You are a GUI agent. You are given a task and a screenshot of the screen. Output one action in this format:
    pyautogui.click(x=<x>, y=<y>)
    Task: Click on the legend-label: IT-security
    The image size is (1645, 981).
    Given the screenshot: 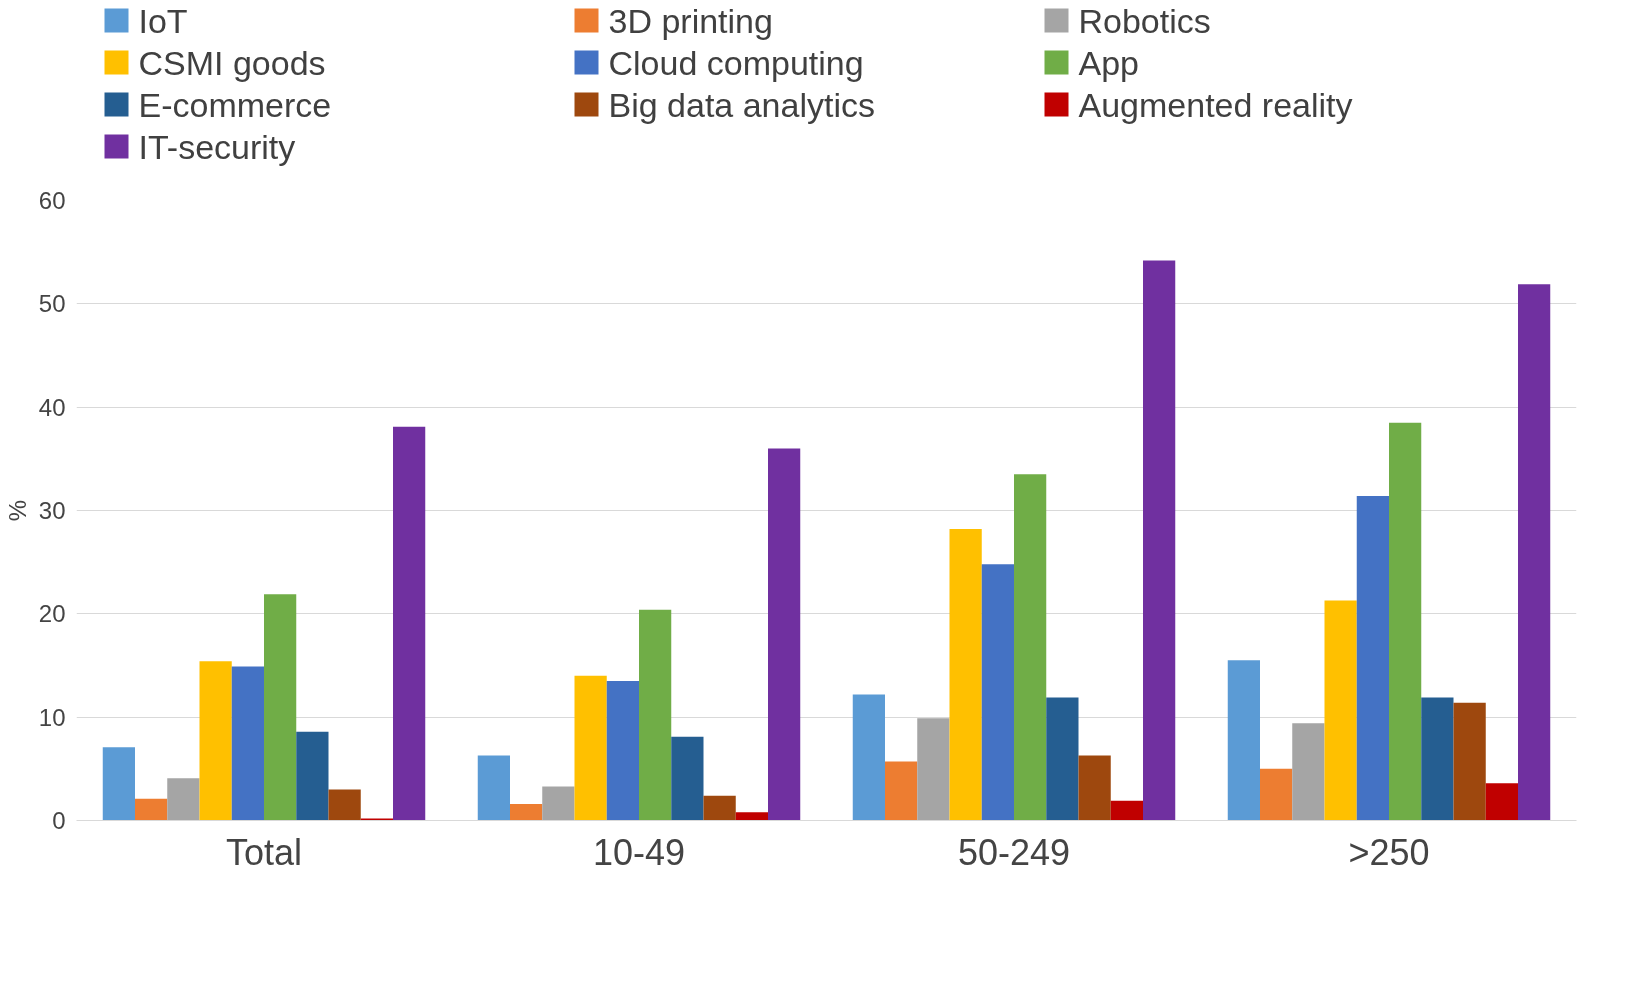 What is the action you would take?
    pyautogui.click(x=217, y=146)
    